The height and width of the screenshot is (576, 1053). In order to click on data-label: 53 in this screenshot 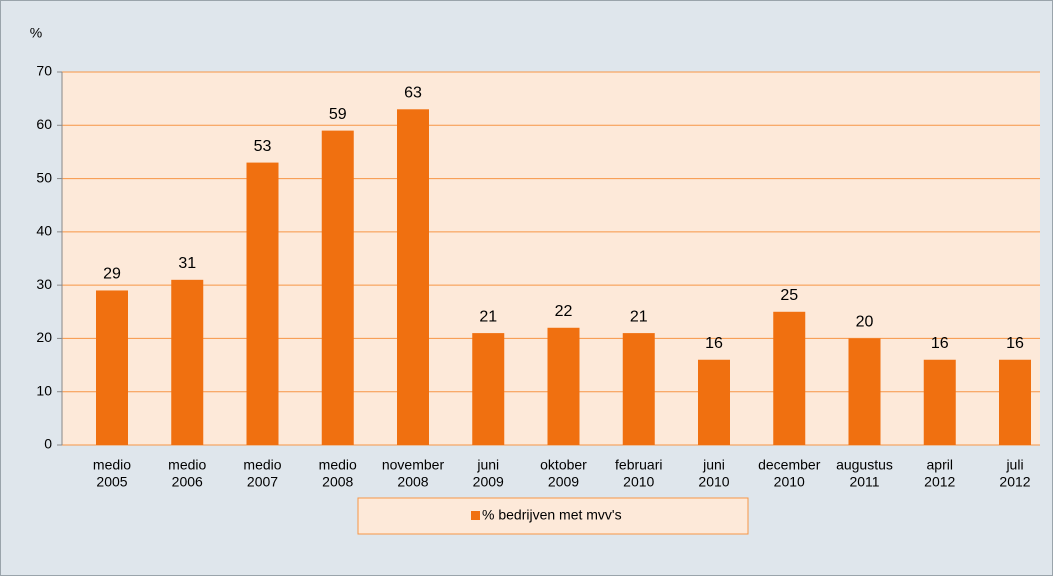, I will do `click(263, 146)`.